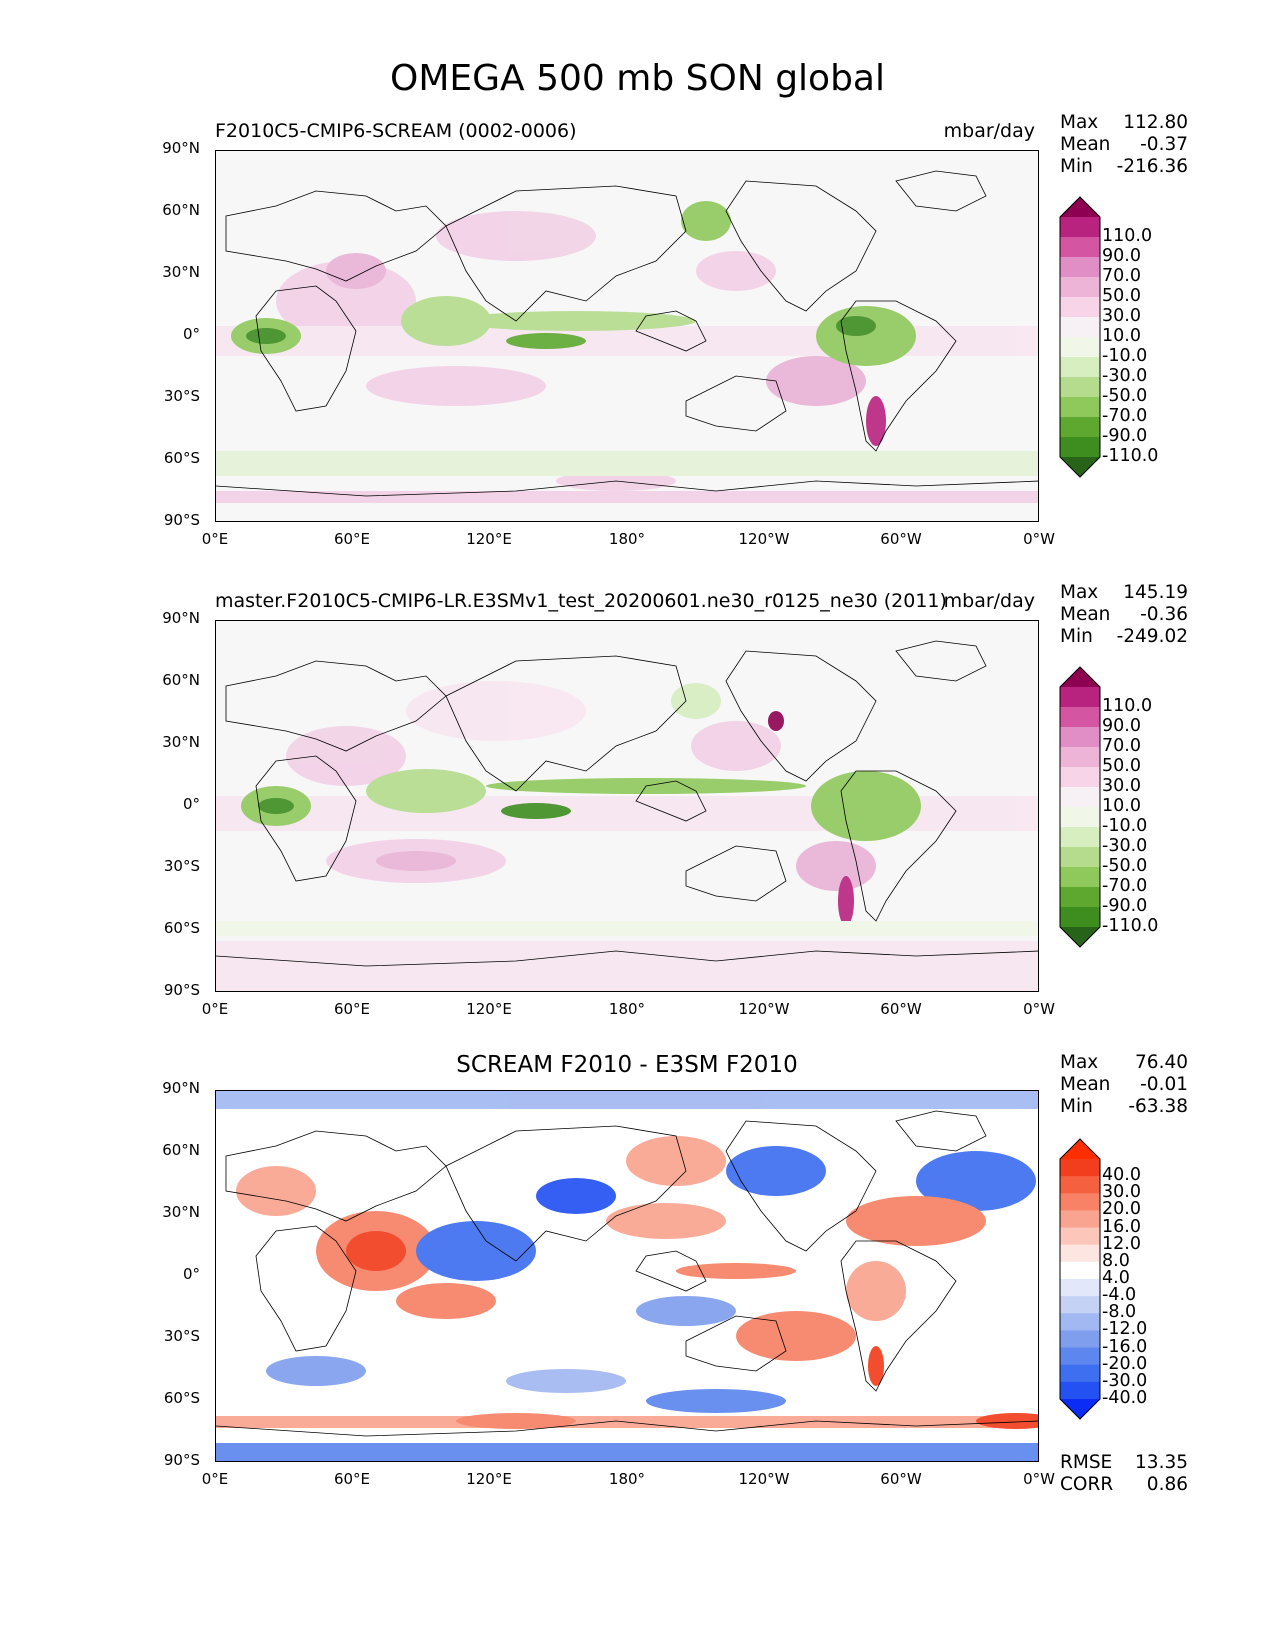 The image size is (1275, 1650). What do you see at coordinates (1119, 1312) in the screenshot?
I see `colorbar-tick-label: -8.0` at bounding box center [1119, 1312].